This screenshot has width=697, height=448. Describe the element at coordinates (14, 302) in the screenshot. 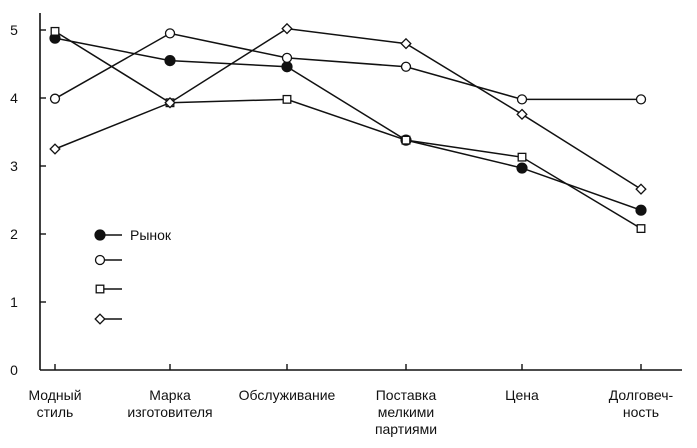

I see `y-tick-label: 1` at that location.